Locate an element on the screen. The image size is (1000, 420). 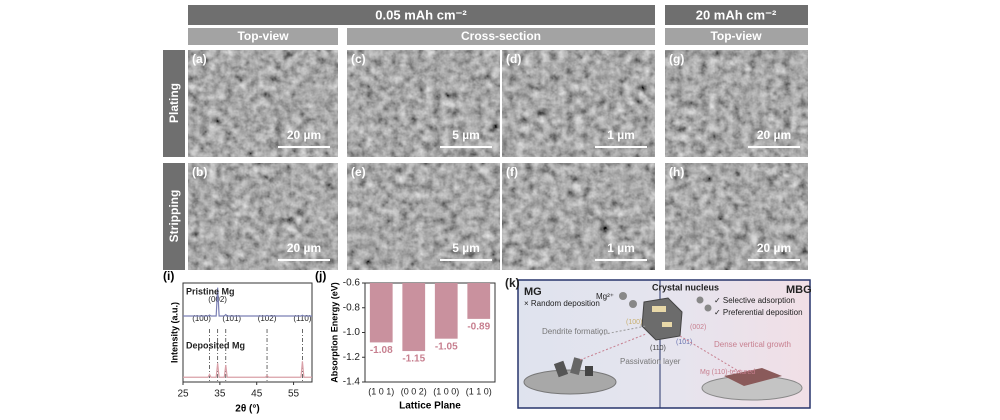
row-label: Plating is located at coordinates (174, 103).